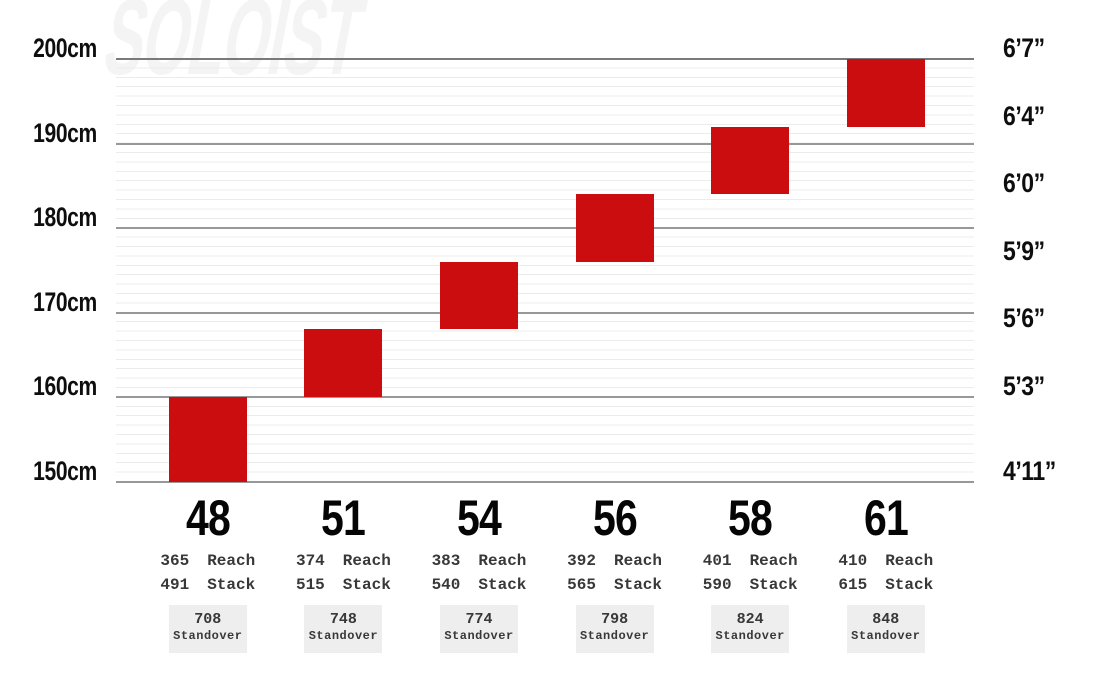 This screenshot has width=1114, height=684. What do you see at coordinates (581, 585) in the screenshot?
I see `stack-value: 565` at bounding box center [581, 585].